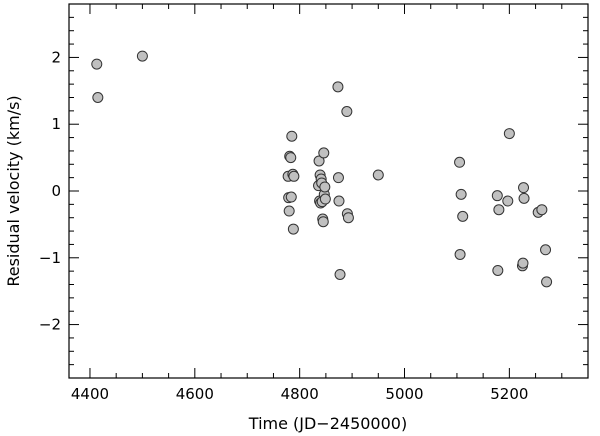  Describe the element at coordinates (327, 423) in the screenshot. I see `x-axis-title: Time (JD−2450000)` at that location.